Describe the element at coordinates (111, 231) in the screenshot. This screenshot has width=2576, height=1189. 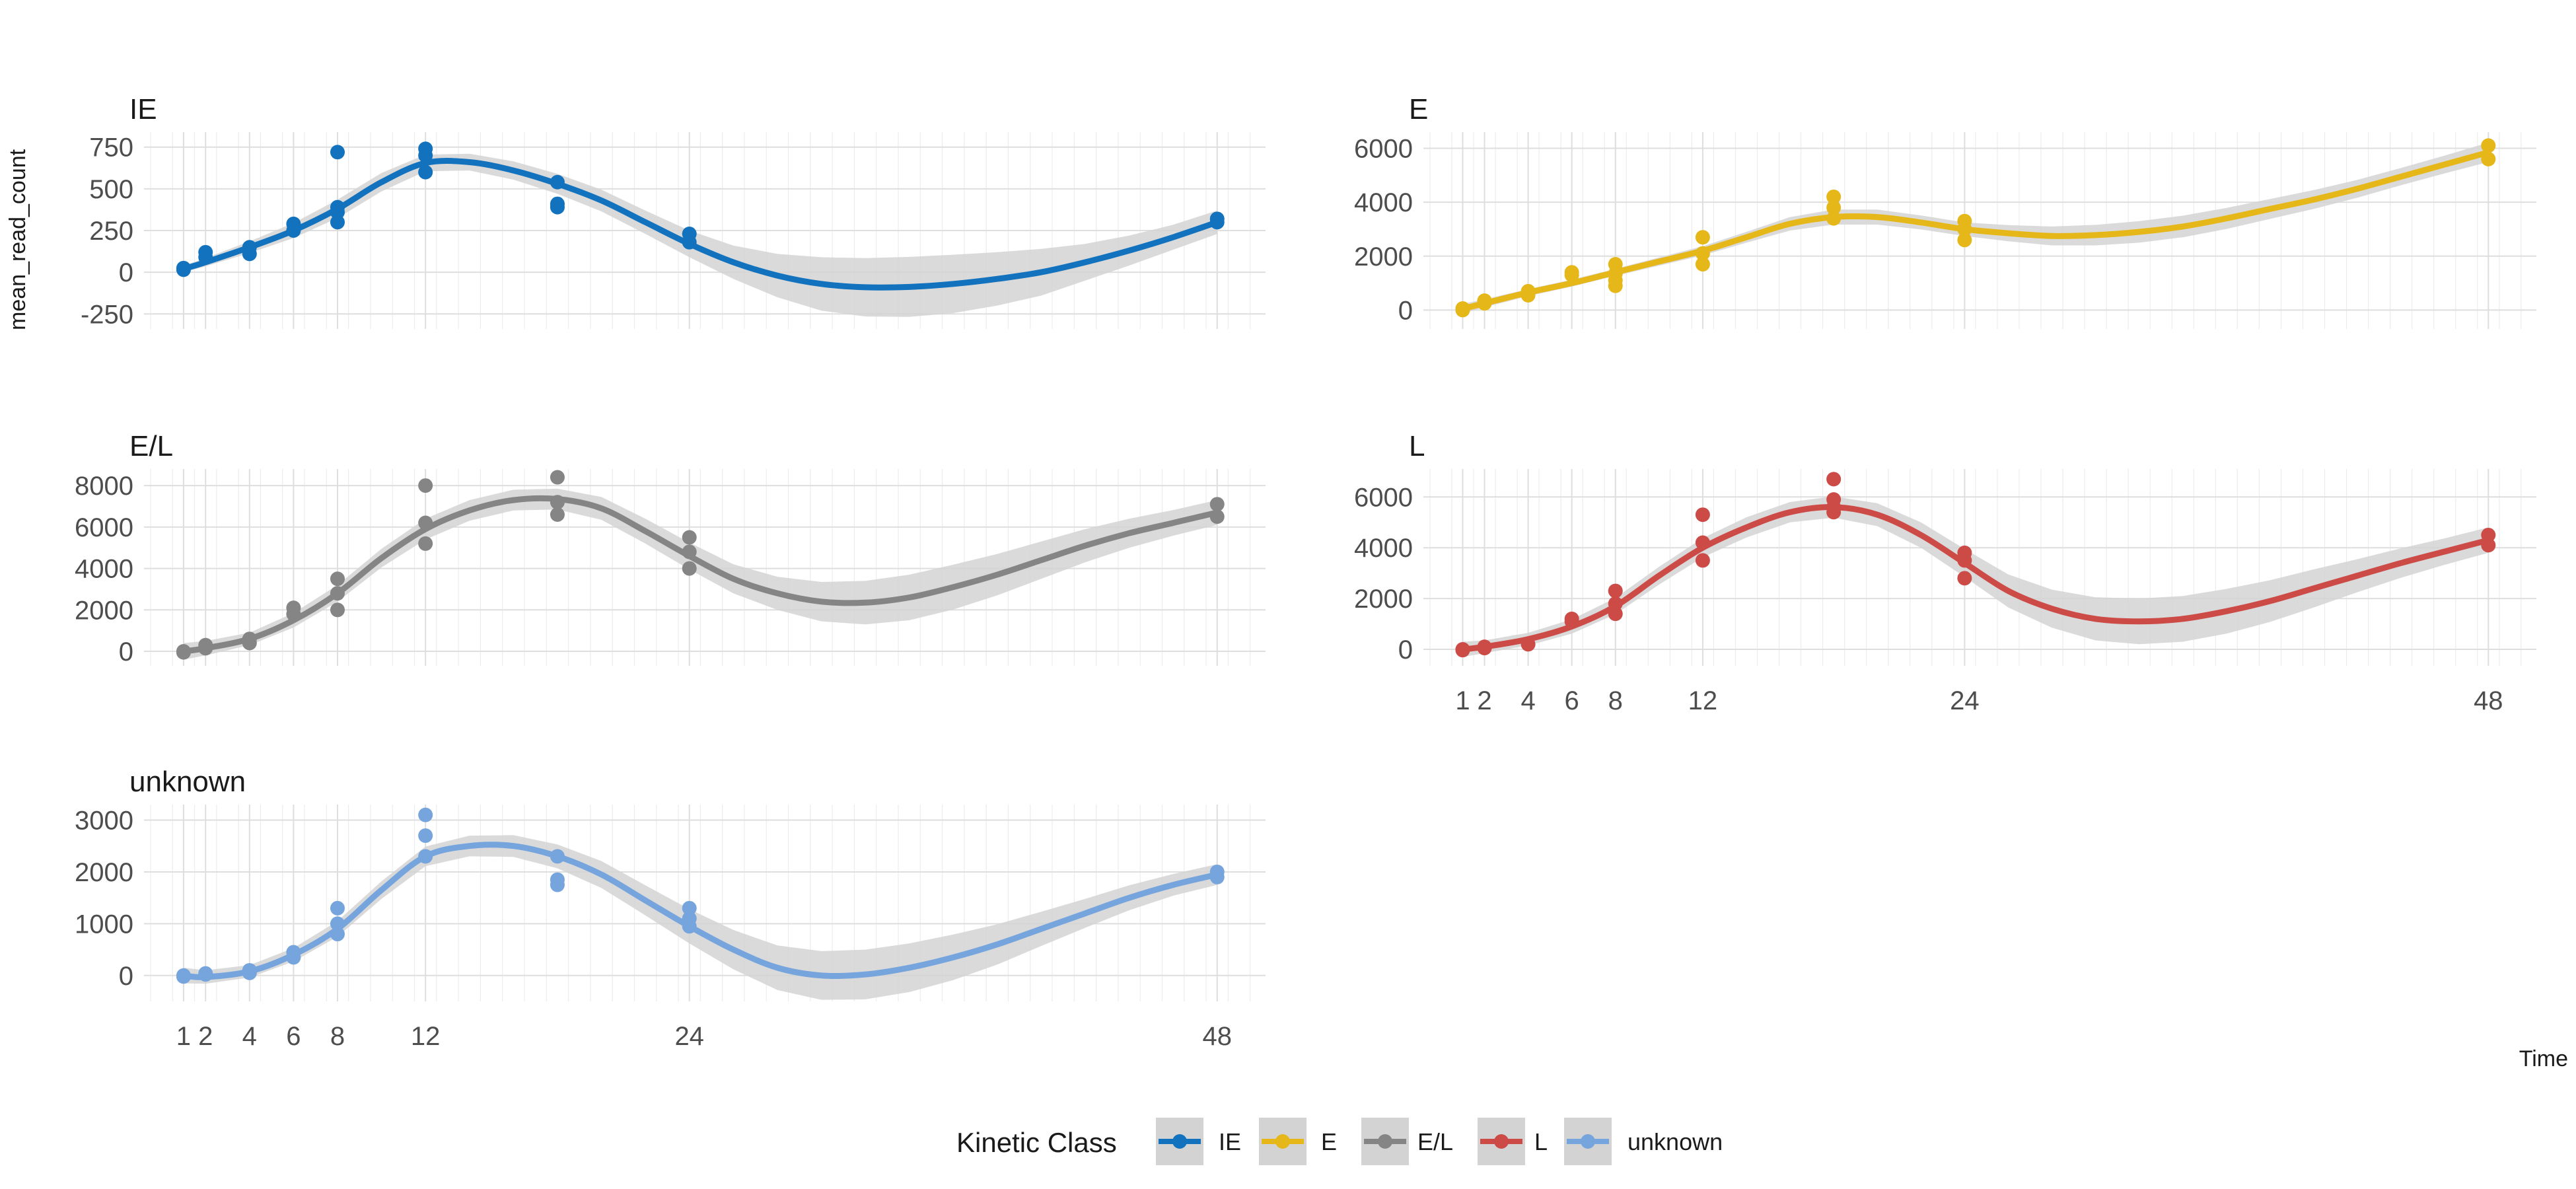
I see `y-tick-label: 250` at that location.